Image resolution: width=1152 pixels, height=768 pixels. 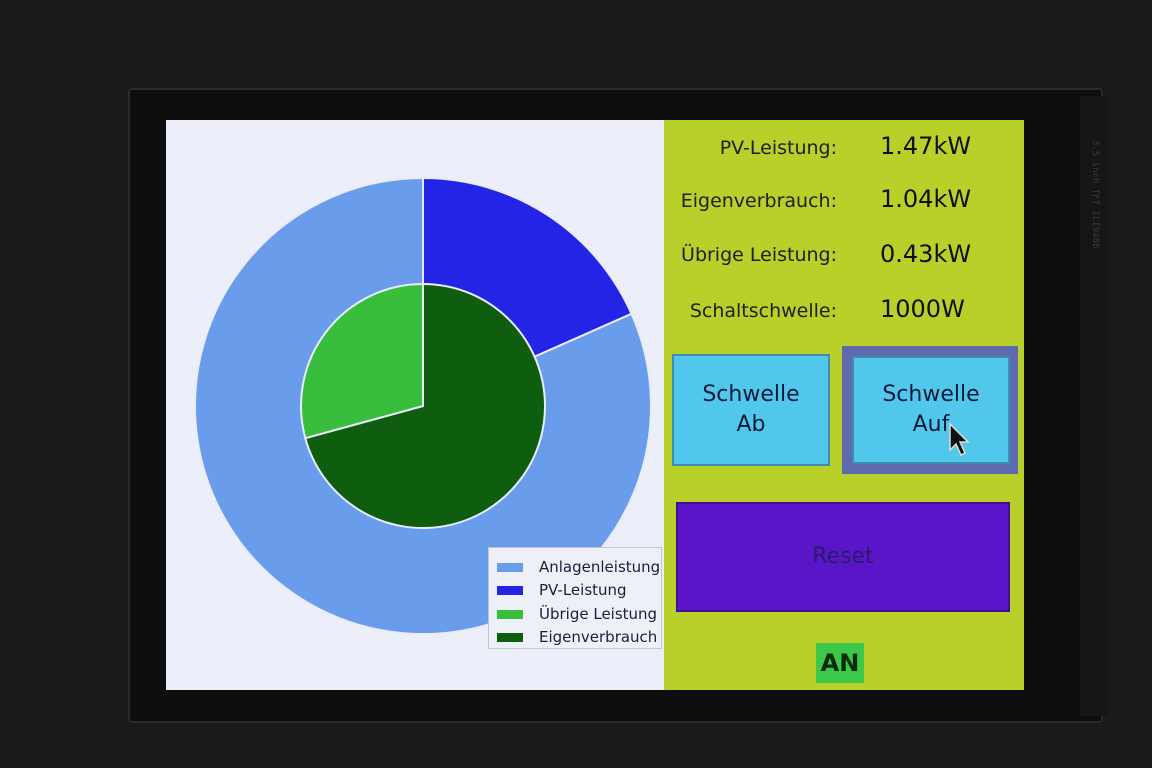 What do you see at coordinates (926, 146) in the screenshot?
I see `pv-leistung-value: 1.47kW` at bounding box center [926, 146].